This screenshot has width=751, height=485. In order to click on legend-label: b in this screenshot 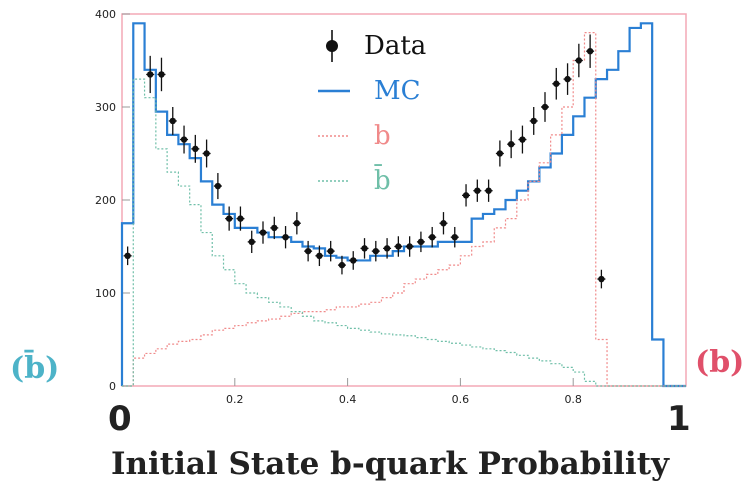, I will do `click(382, 136)`.